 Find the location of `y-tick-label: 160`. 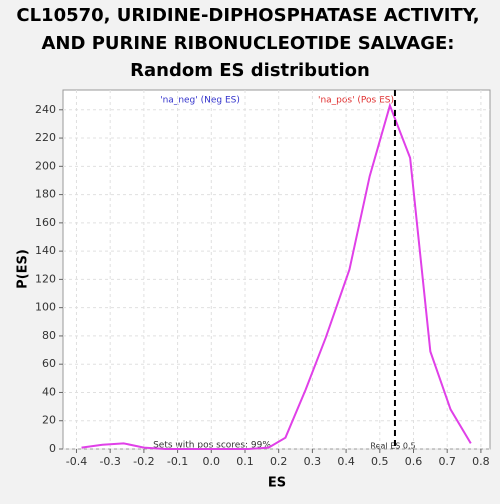

y-tick-label: 160 is located at coordinates (45, 222).